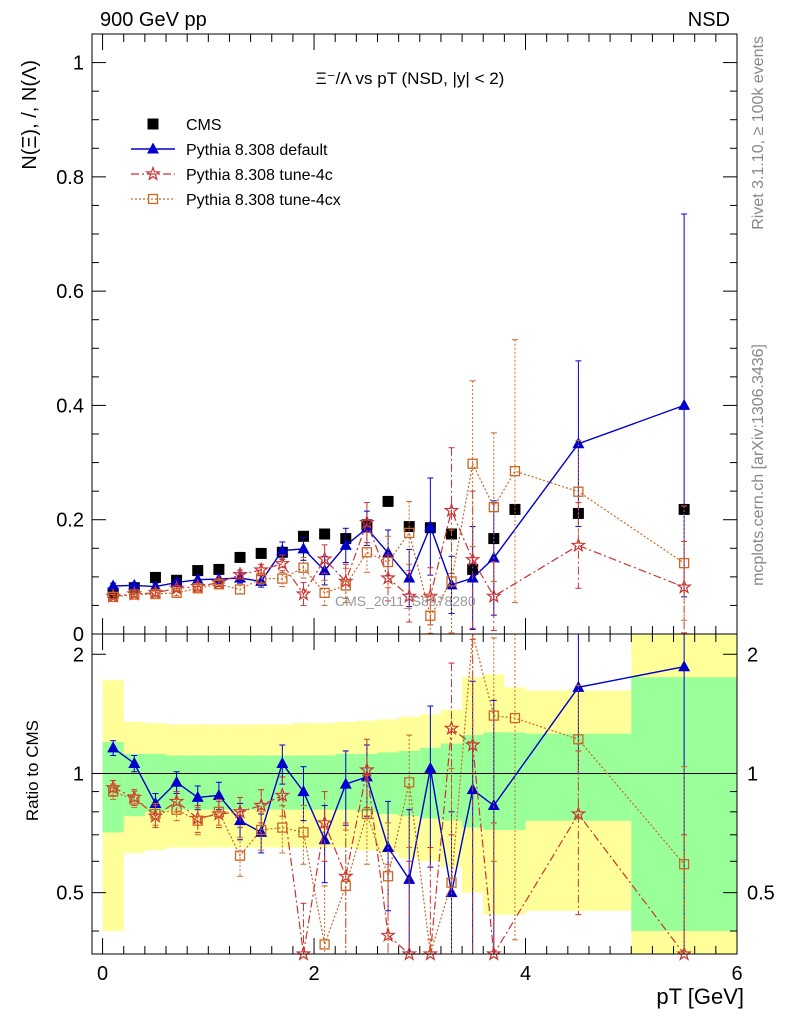 The height and width of the screenshot is (1024, 786). Describe the element at coordinates (153, 20) in the screenshot. I see `header-left: 900 GeV pp` at that location.